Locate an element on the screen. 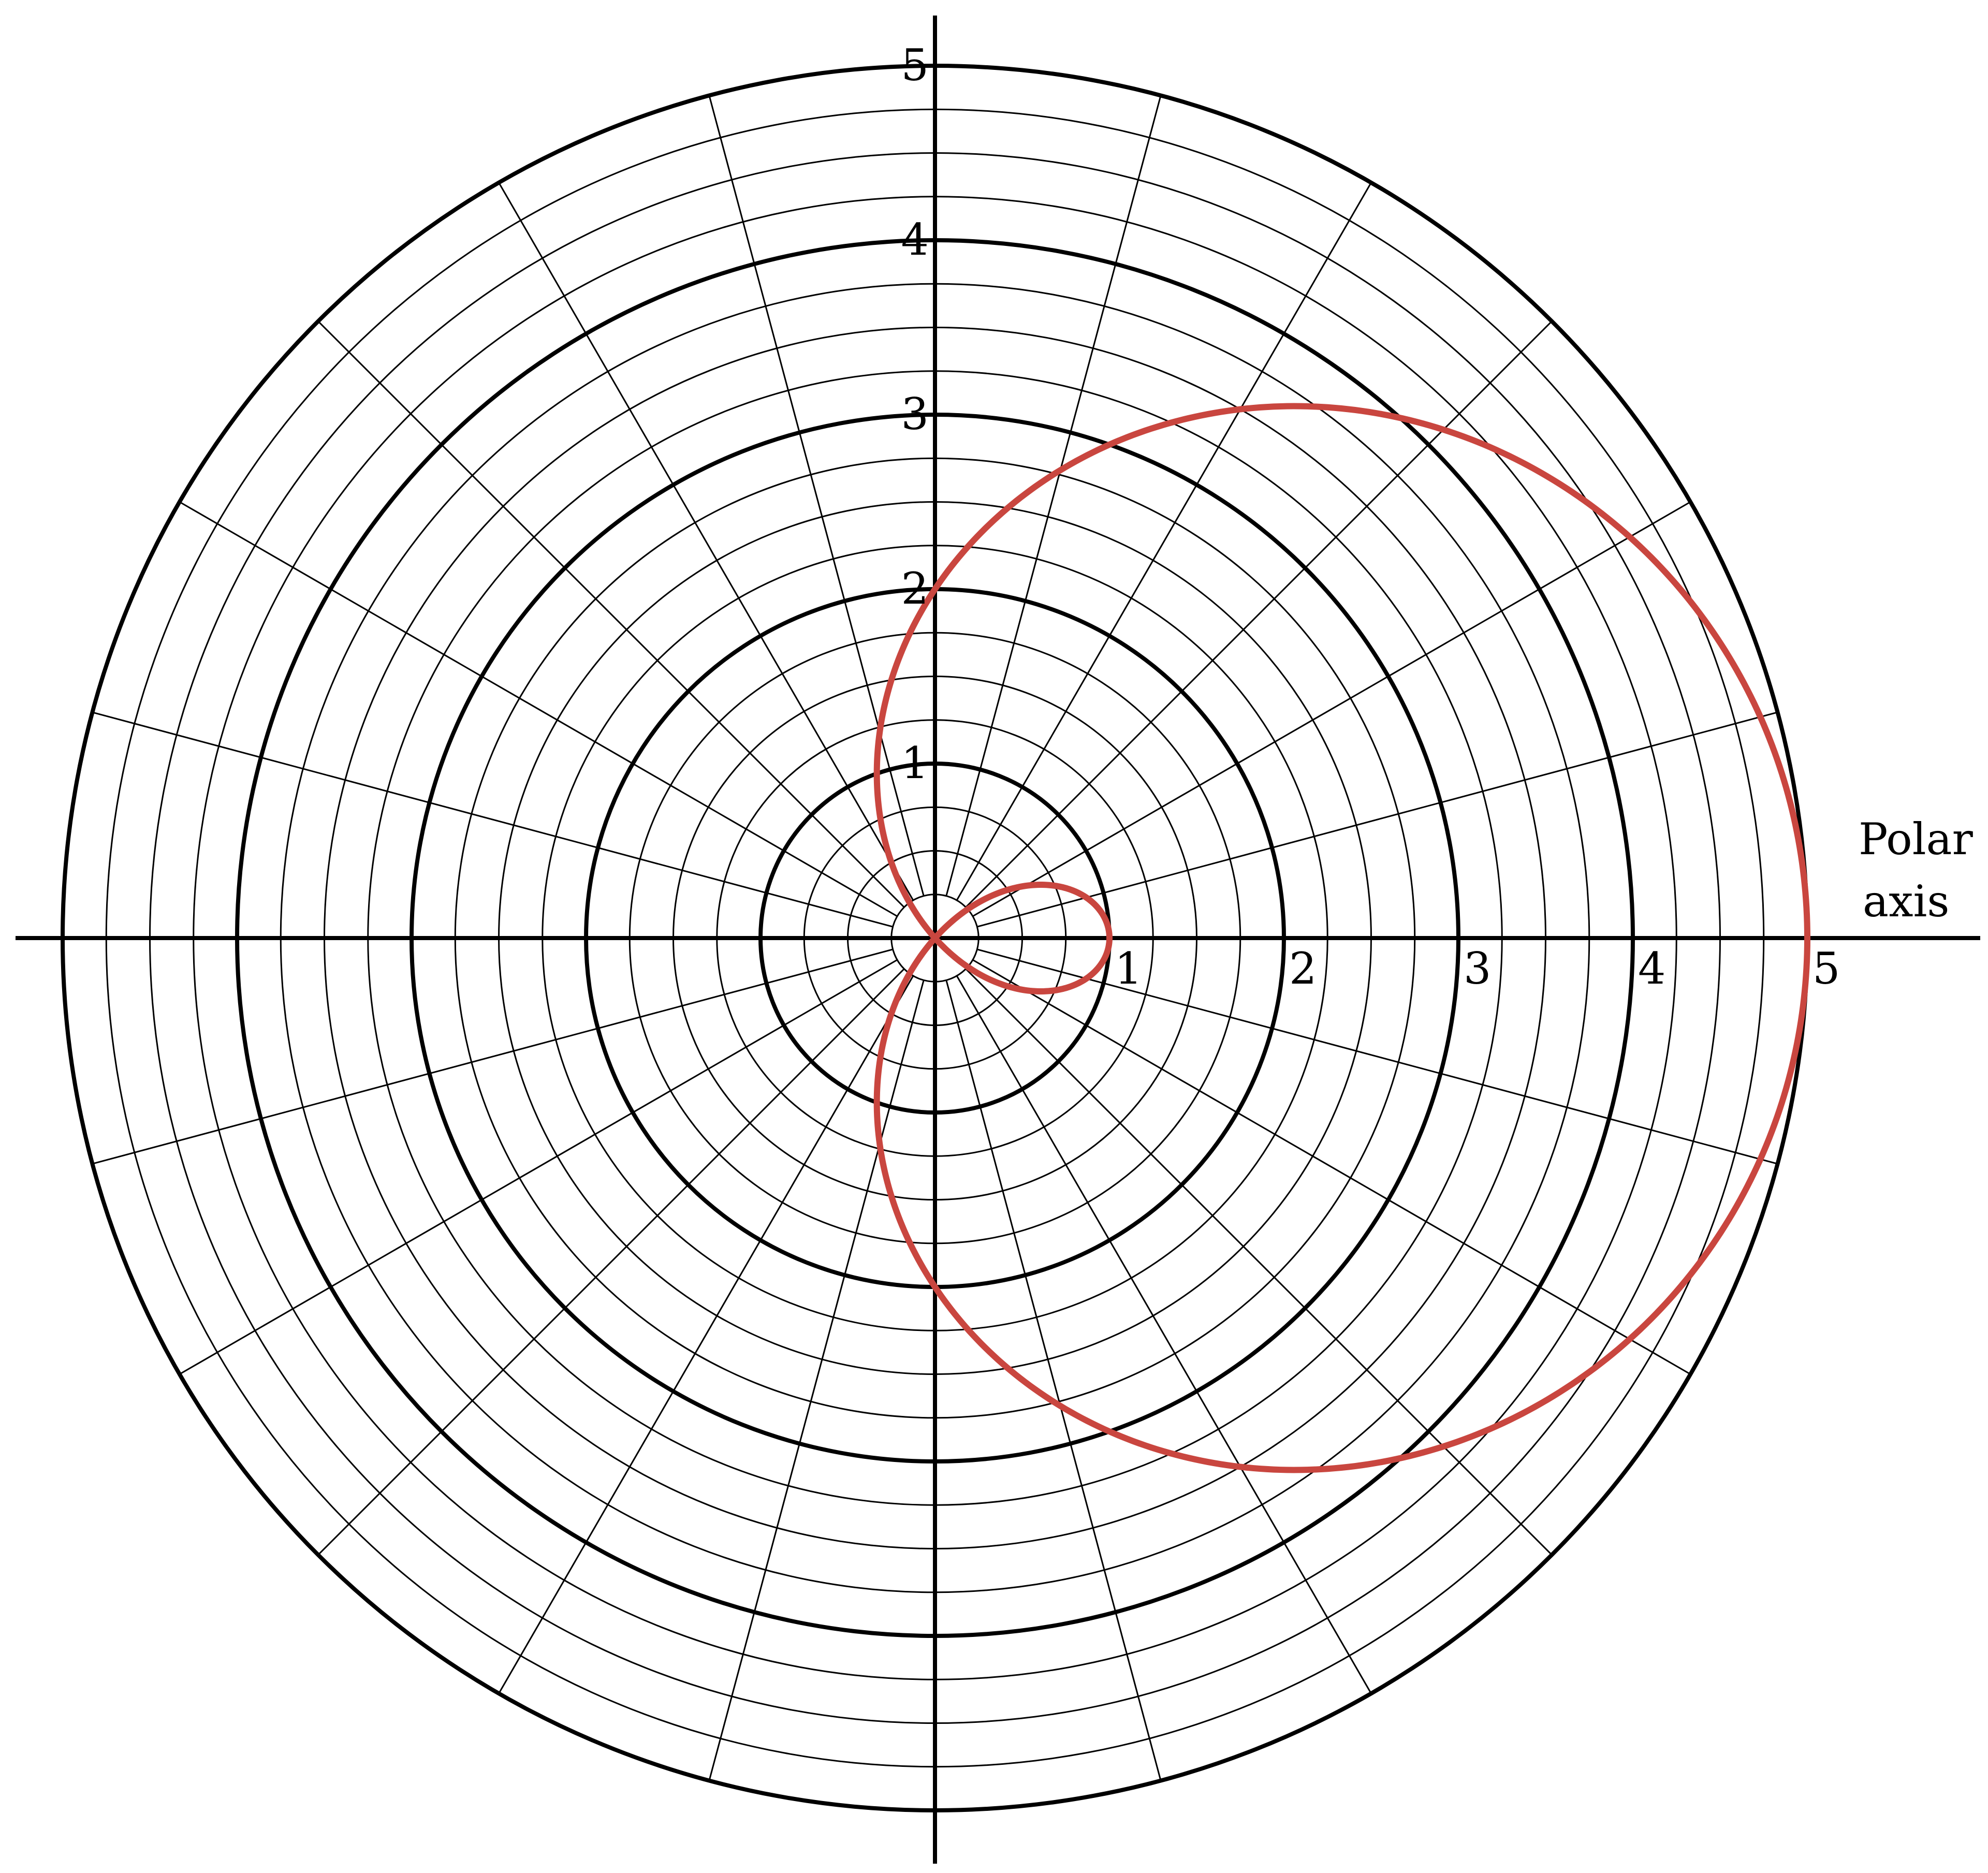 The width and height of the screenshot is (1988, 1873). axis-title-line-1: Polar is located at coordinates (1916, 840).